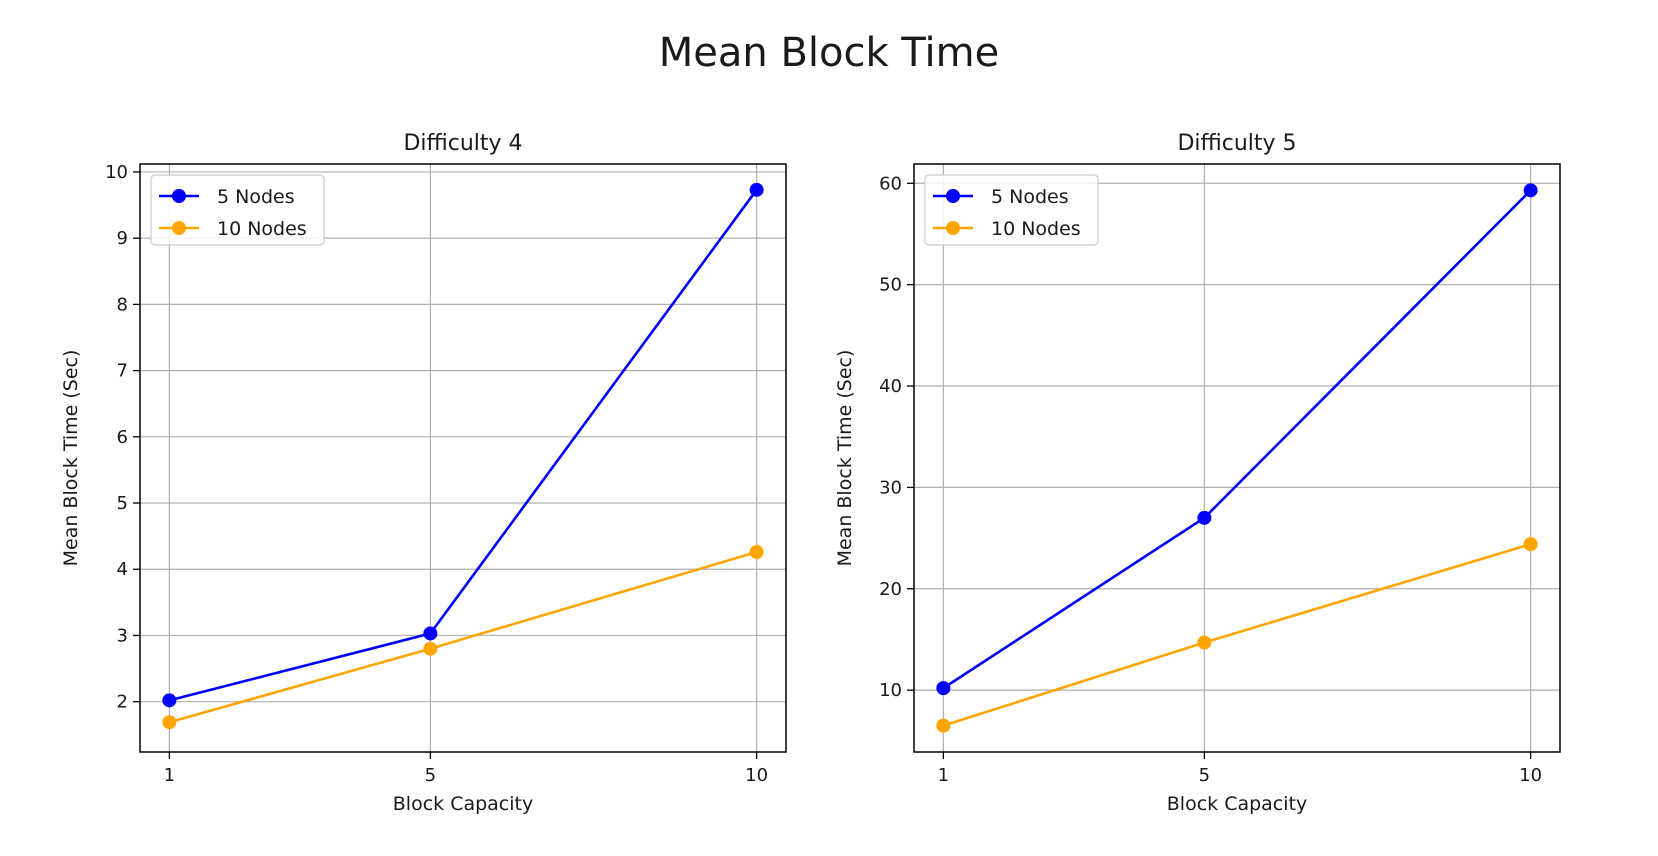 The width and height of the screenshot is (1658, 856). What do you see at coordinates (122, 437) in the screenshot?
I see `y-tick-label: 6` at bounding box center [122, 437].